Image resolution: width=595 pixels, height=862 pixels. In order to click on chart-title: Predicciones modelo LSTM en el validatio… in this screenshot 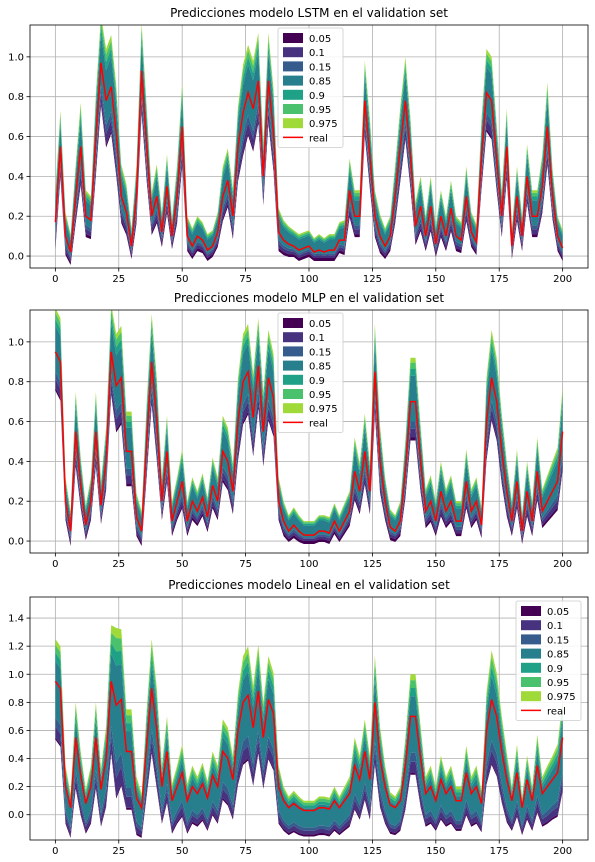, I will do `click(309, 13)`.